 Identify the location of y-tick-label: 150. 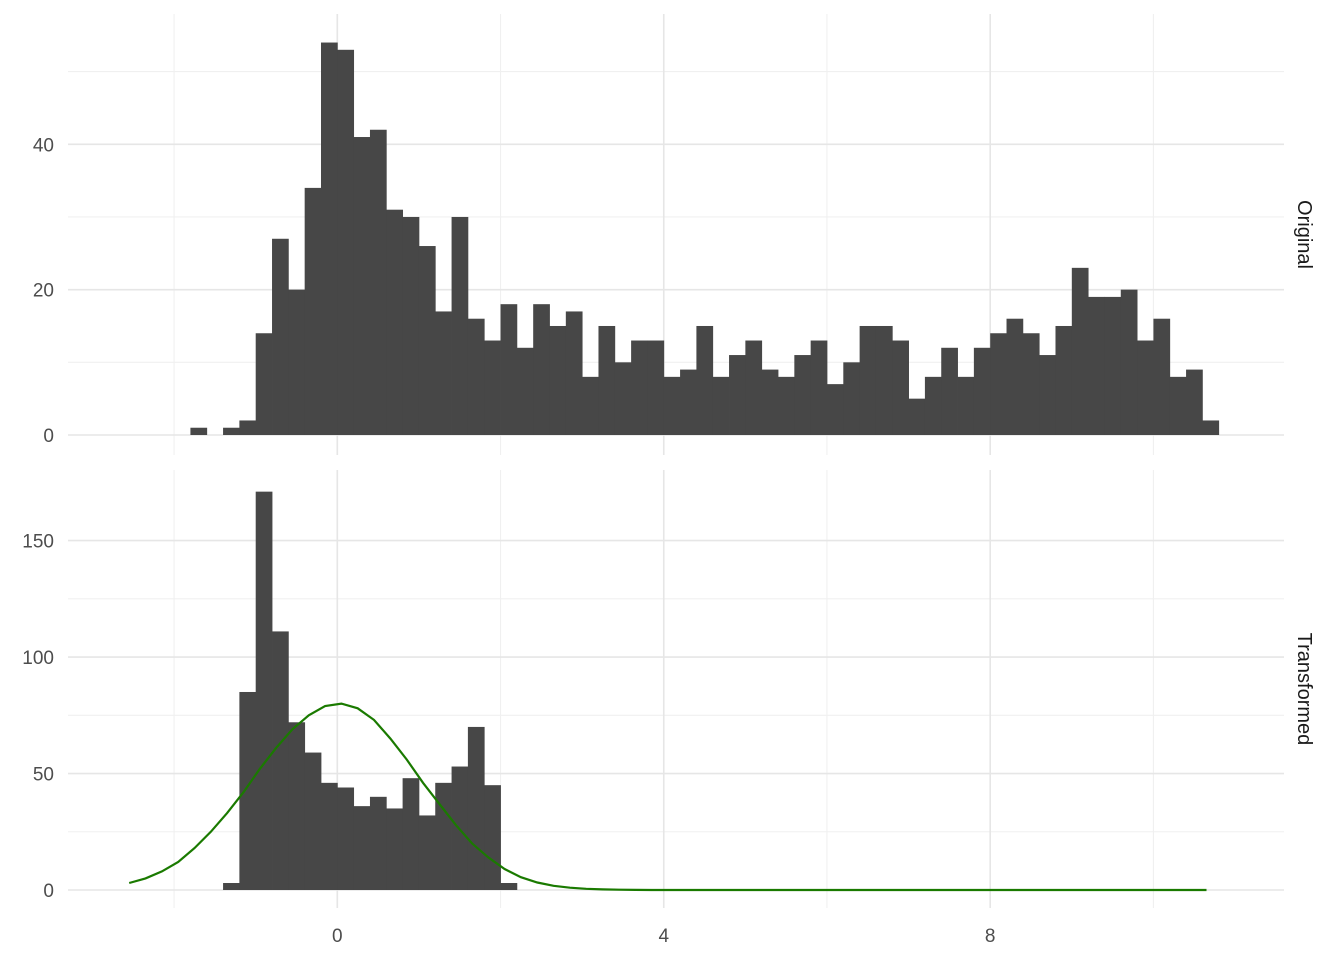
(38, 542).